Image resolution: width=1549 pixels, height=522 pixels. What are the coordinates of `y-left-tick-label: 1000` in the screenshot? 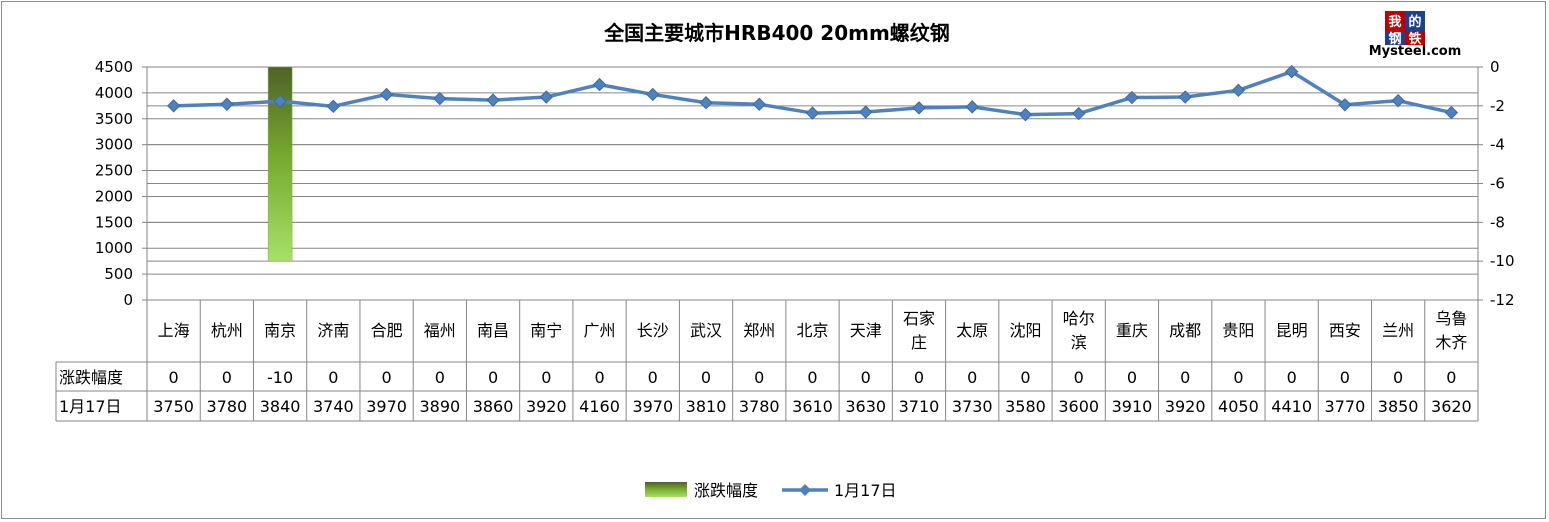 It's located at (114, 248).